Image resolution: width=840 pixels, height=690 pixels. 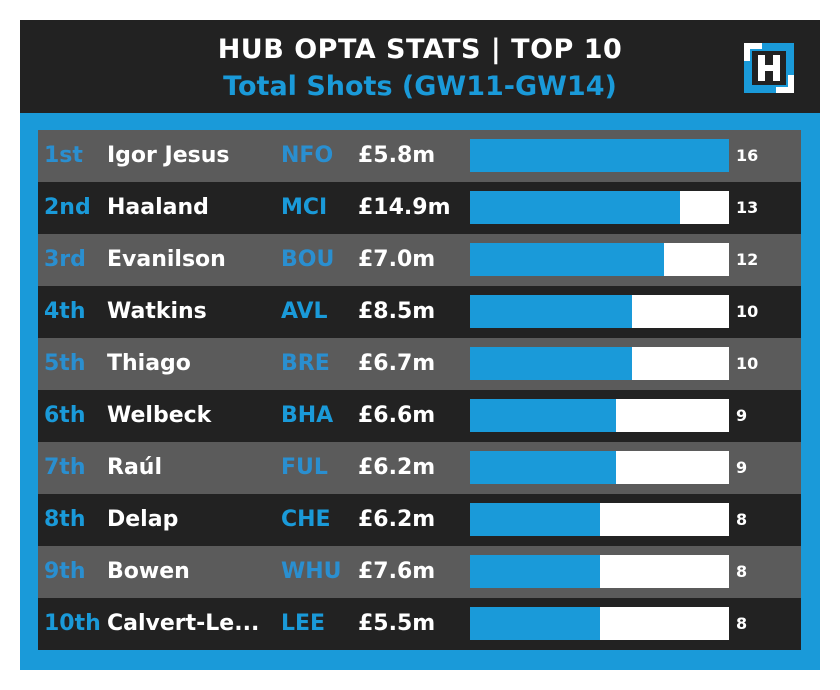 I want to click on table-row: 10th Calvert-Le... LEE £5.5m 8, so click(x=419, y=624).